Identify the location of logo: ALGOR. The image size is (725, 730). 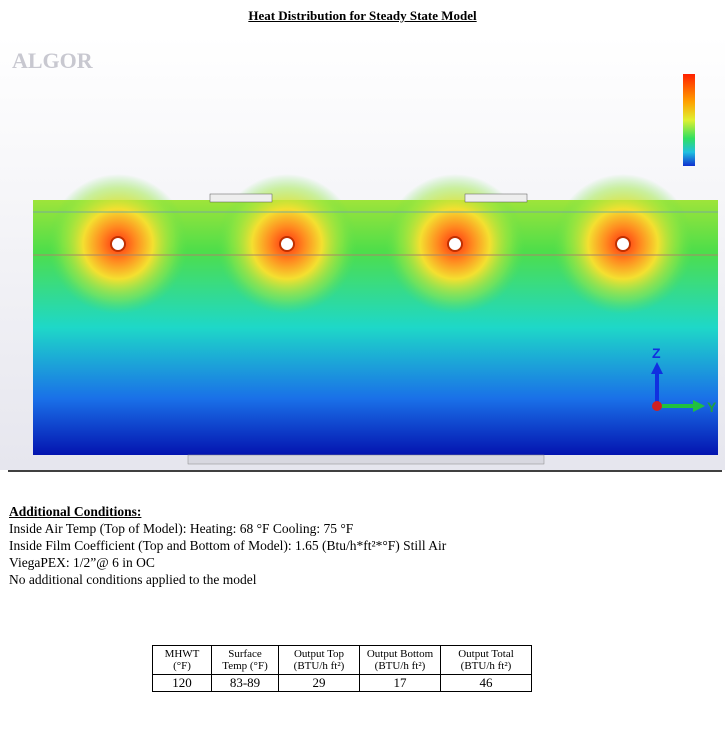
(53, 60).